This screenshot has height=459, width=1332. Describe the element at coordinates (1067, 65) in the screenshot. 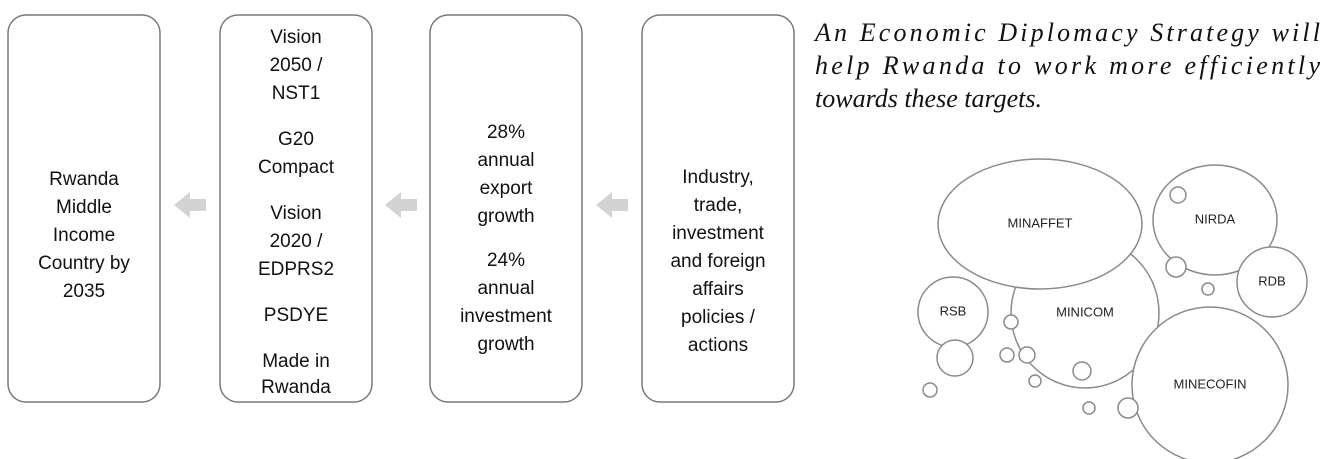

I see `note-text: help Rwanda to work more efficiently` at that location.